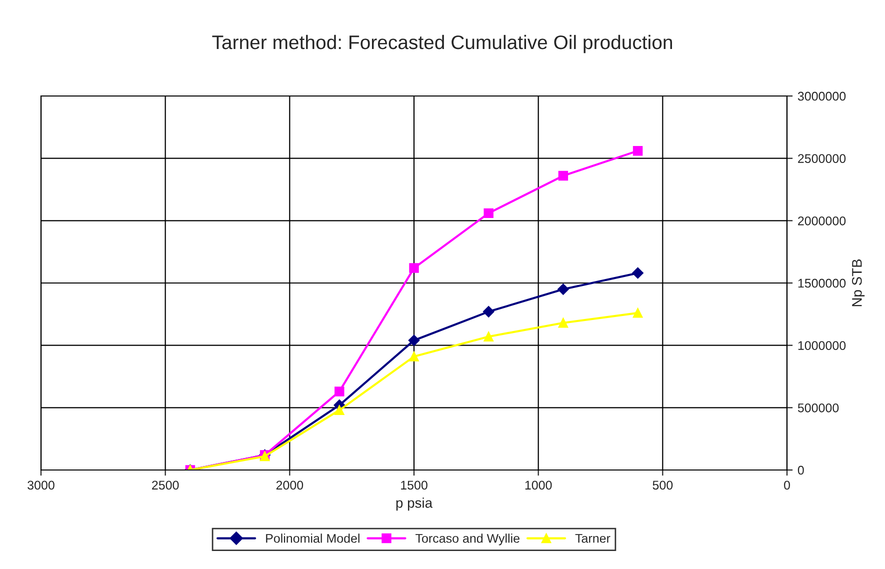 Image resolution: width=885 pixels, height=569 pixels. Describe the element at coordinates (41, 485) in the screenshot. I see `x-tick-label: 3000` at that location.